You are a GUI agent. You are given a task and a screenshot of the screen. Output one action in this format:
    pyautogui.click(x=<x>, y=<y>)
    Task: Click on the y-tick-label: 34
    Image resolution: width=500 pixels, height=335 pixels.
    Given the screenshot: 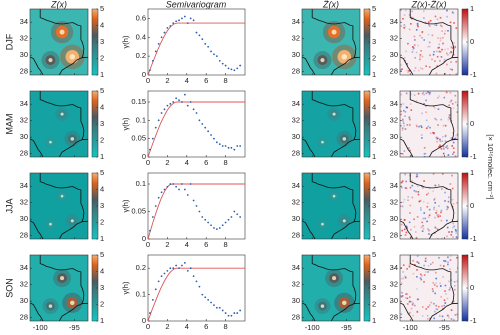 What is the action you would take?
    pyautogui.click(x=24, y=267)
    